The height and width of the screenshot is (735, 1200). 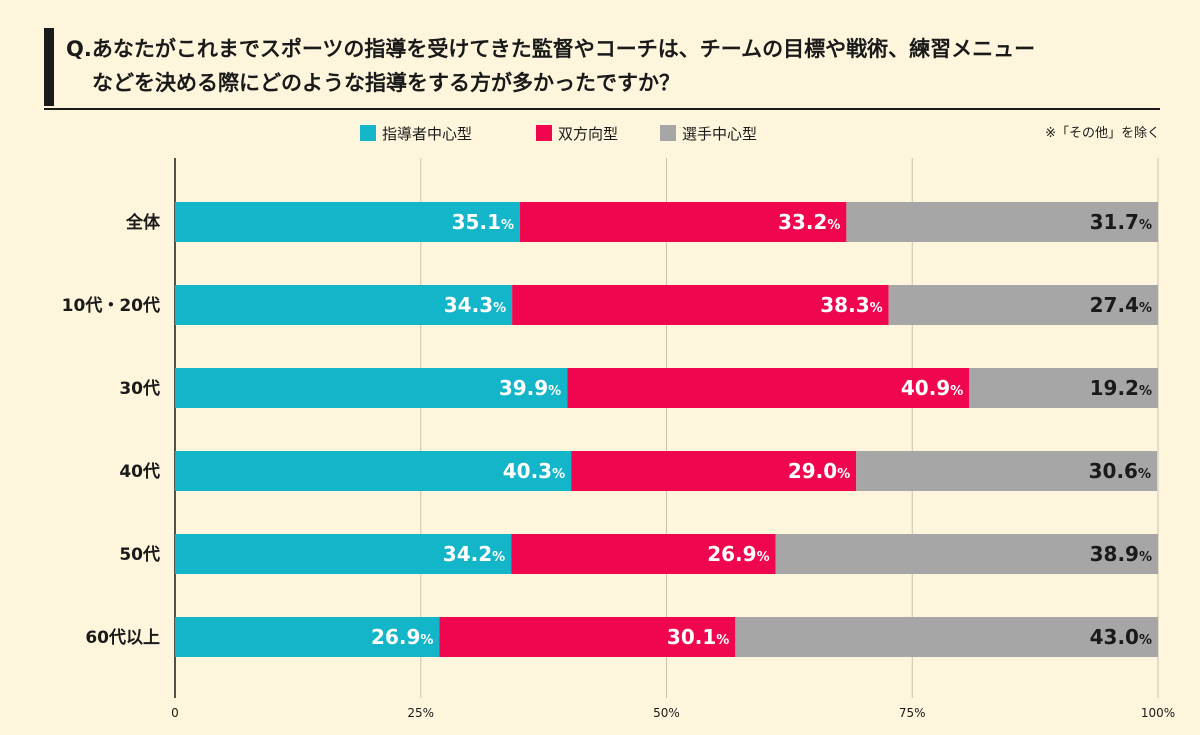 I want to click on data-label: 31.7%, so click(x=1121, y=222).